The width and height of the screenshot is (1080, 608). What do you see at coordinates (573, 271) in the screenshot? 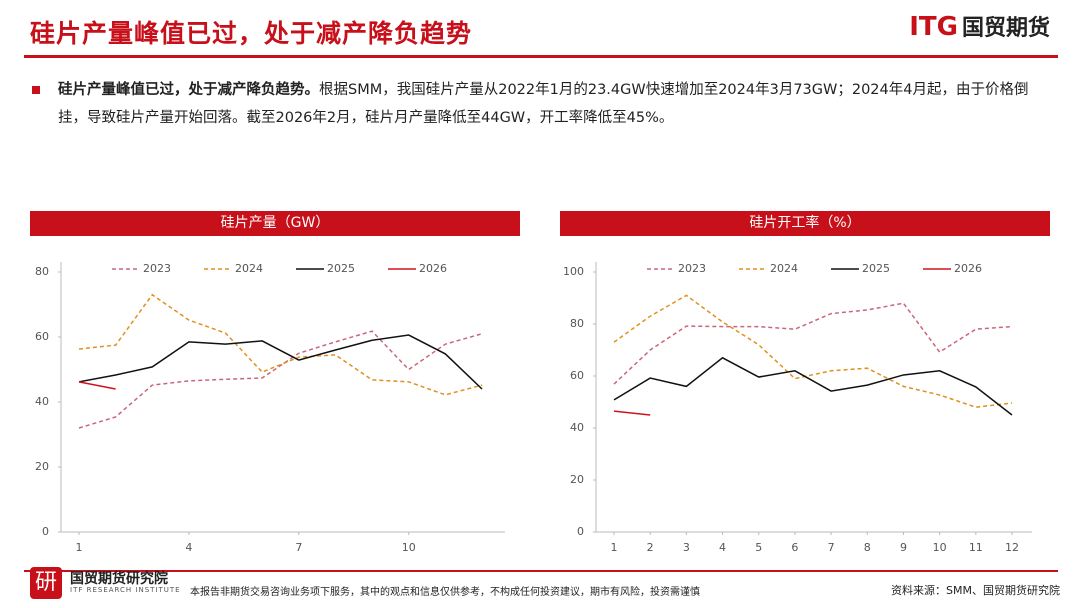
I see `y-tick-label: 100` at bounding box center [573, 271].